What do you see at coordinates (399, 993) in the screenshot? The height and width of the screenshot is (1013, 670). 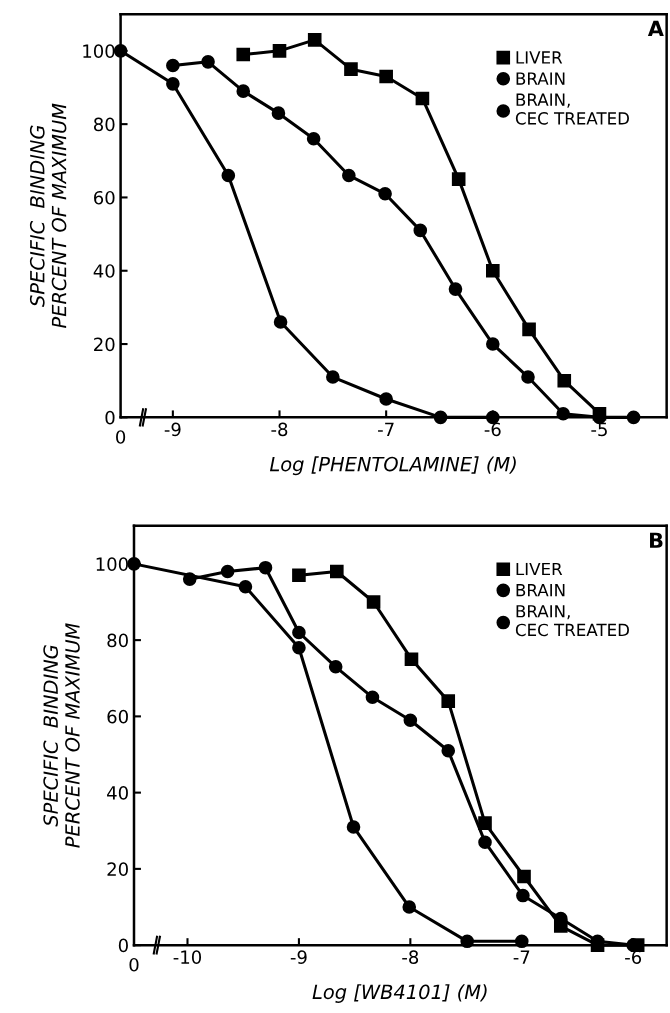 I see `x-axis-title: Log [WB4101] (M)` at bounding box center [399, 993].